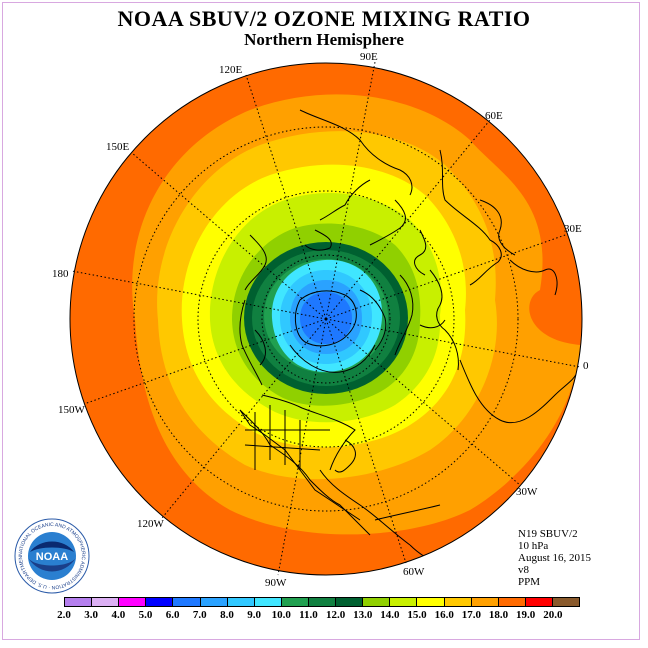 Image resolution: width=648 pixels, height=648 pixels. Describe the element at coordinates (414, 572) in the screenshot. I see `lon-label-60w: 60W` at that location.